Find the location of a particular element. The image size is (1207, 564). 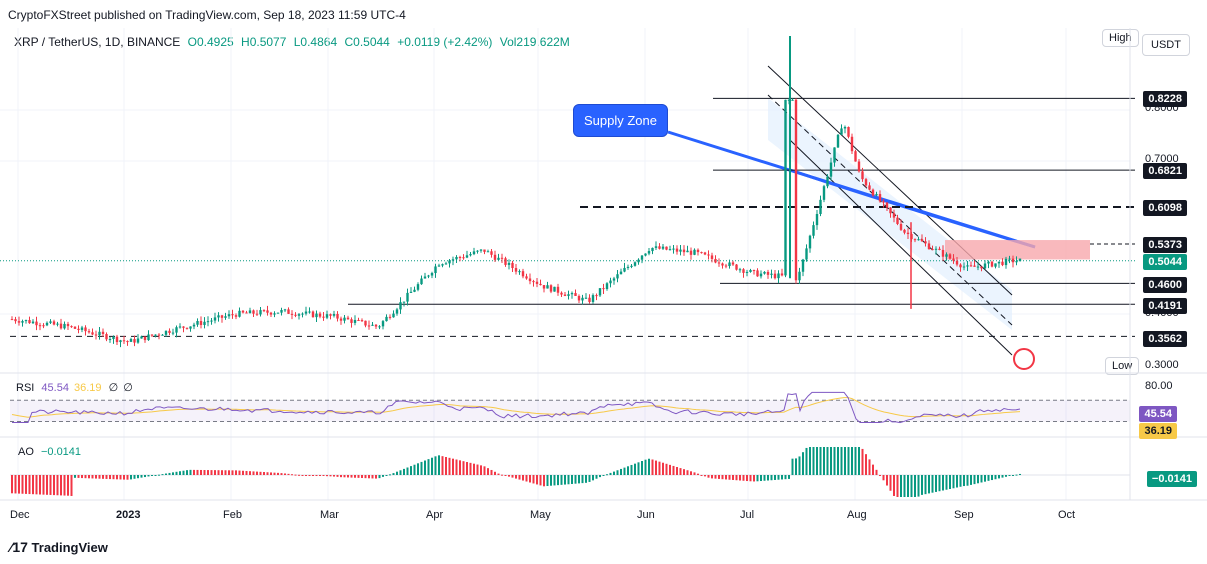

currency-button: USDT is located at coordinates (1166, 45).